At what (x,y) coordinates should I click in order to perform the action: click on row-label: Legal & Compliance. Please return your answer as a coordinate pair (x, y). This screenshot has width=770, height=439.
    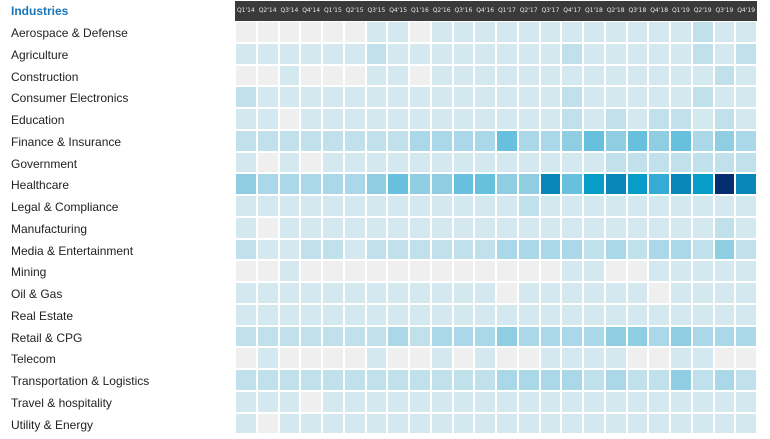
    Looking at the image, I should click on (65, 207).